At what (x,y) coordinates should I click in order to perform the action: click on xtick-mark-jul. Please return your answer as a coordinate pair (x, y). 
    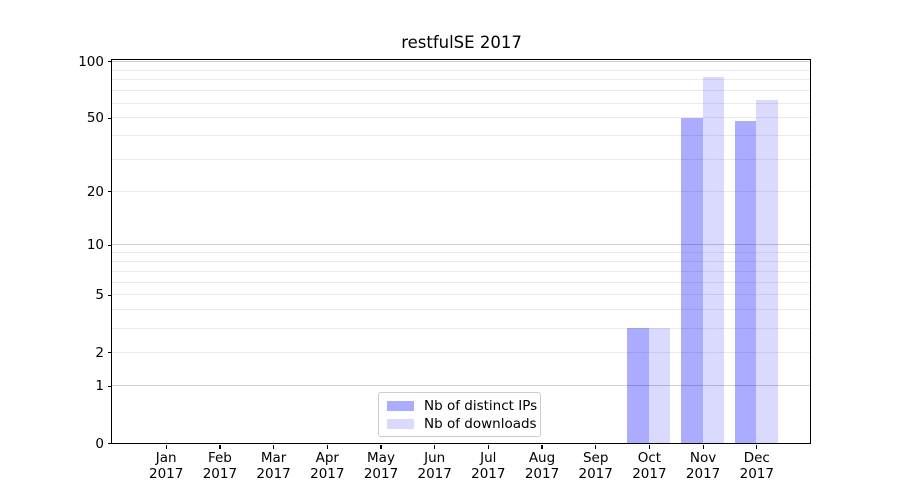
    Looking at the image, I should click on (488, 447).